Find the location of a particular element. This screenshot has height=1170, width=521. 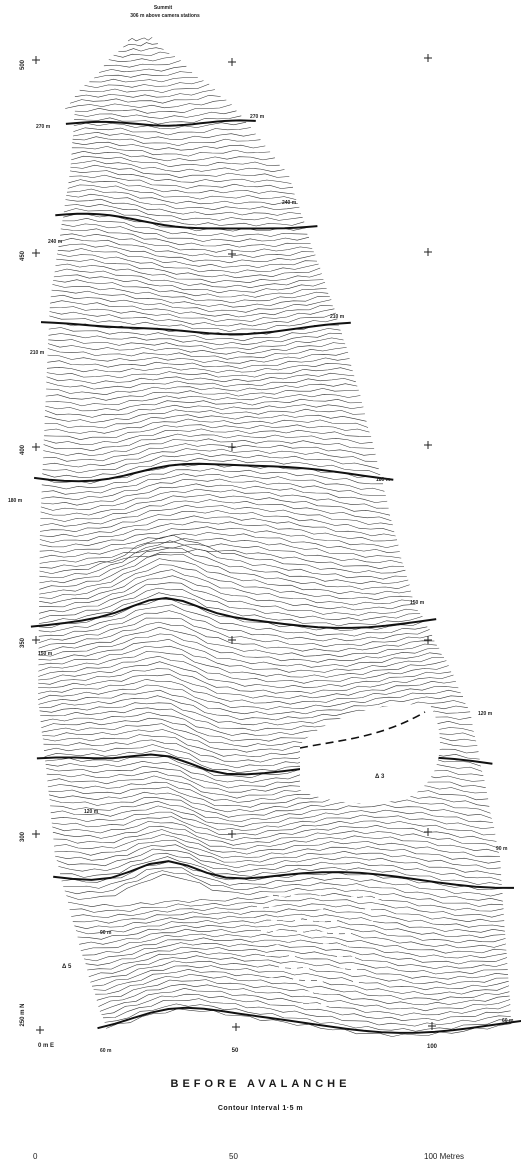

grid-label-100: 100 is located at coordinates (432, 1047).